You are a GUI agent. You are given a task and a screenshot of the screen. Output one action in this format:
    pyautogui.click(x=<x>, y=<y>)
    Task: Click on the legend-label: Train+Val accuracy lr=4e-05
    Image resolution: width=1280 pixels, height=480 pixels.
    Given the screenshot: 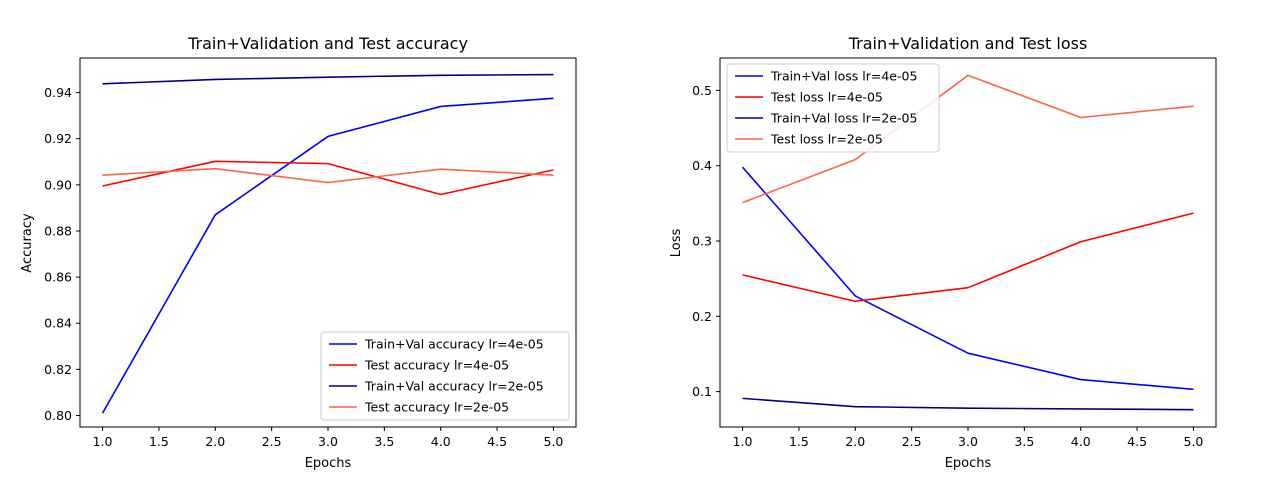 What is the action you would take?
    pyautogui.click(x=454, y=344)
    